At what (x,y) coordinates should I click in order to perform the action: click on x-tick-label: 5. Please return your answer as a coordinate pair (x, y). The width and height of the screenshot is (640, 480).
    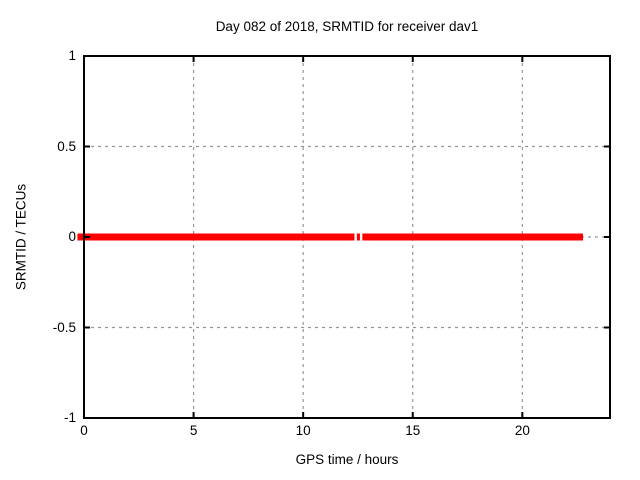
    Looking at the image, I should click on (193, 430).